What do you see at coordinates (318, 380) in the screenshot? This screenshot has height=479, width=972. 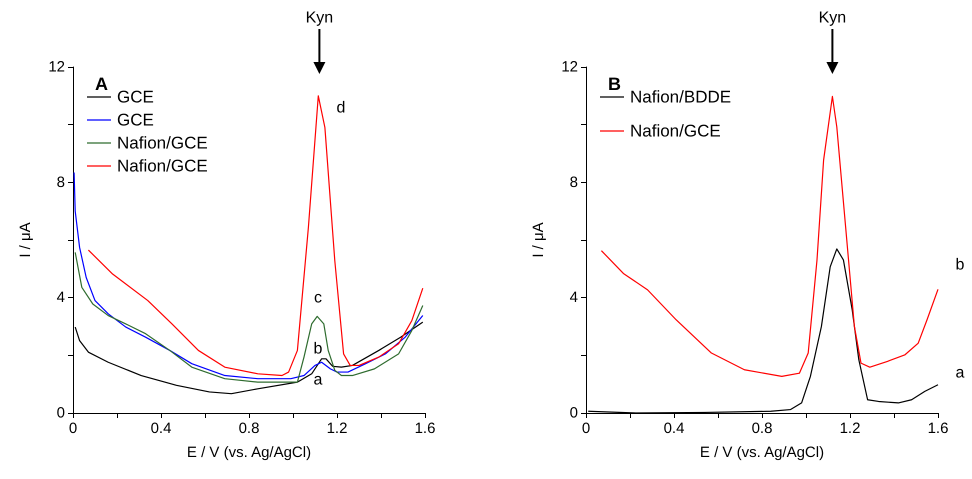 I see `annotation: a` at bounding box center [318, 380].